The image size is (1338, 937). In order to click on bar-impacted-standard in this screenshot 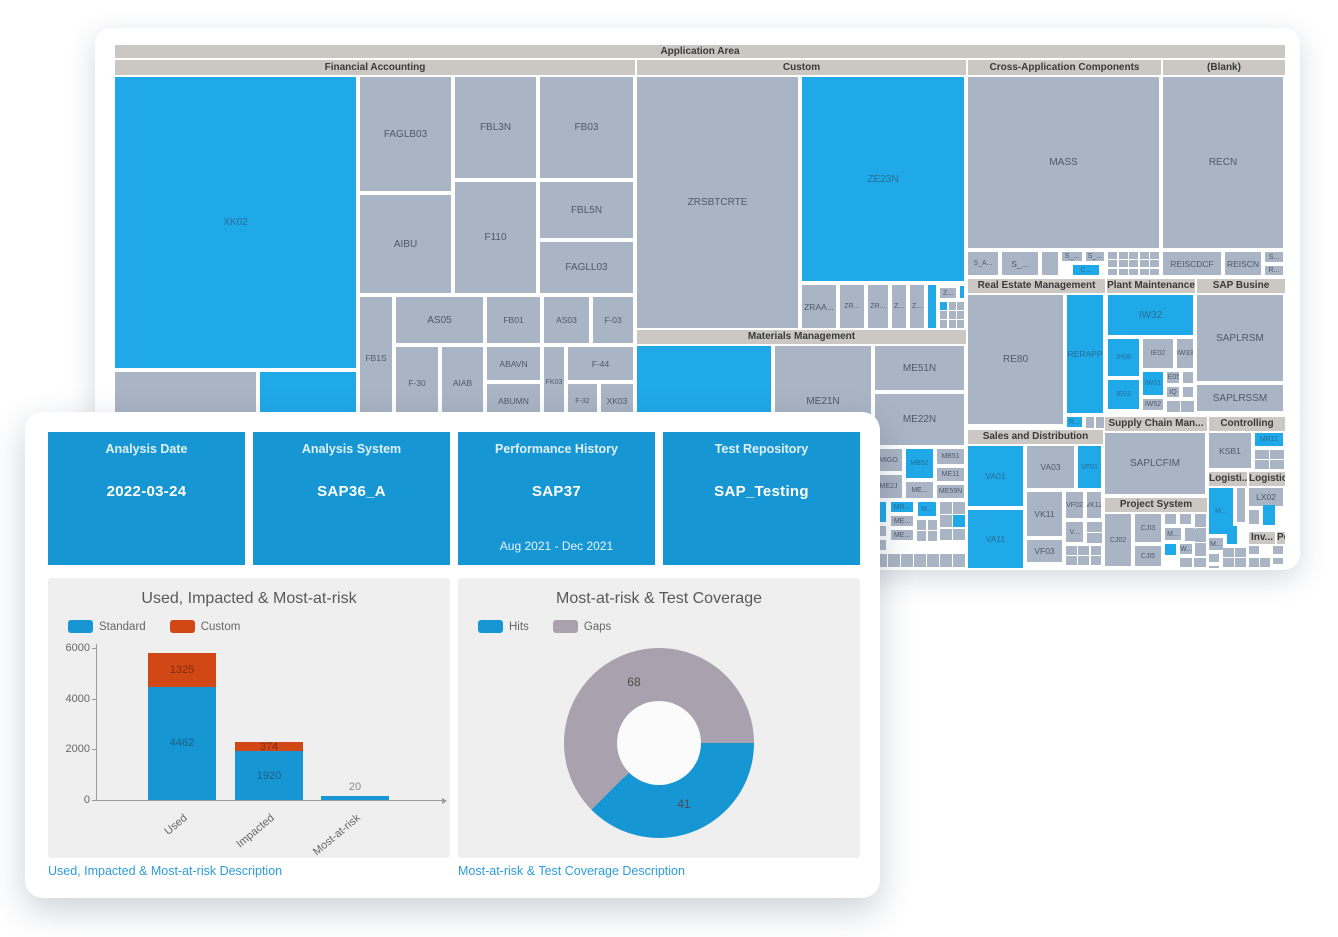, I will do `click(269, 775)`.